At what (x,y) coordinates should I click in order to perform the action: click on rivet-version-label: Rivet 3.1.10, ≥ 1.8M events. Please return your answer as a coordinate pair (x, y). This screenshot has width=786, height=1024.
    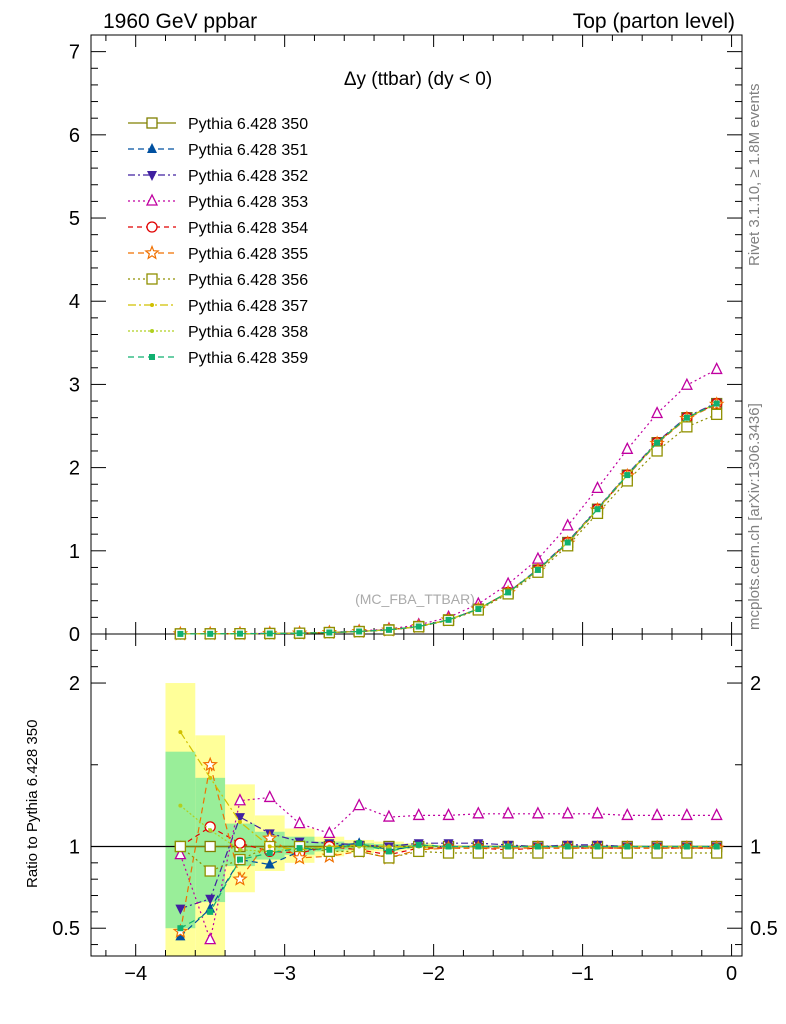
    Looking at the image, I should click on (754, 175).